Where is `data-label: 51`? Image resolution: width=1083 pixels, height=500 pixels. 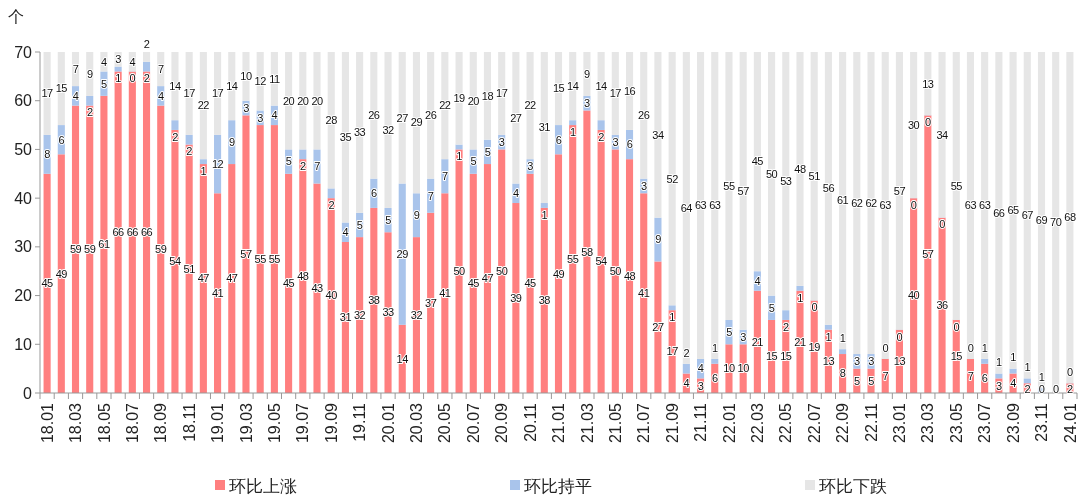
data-label: 51 is located at coordinates (189, 268).